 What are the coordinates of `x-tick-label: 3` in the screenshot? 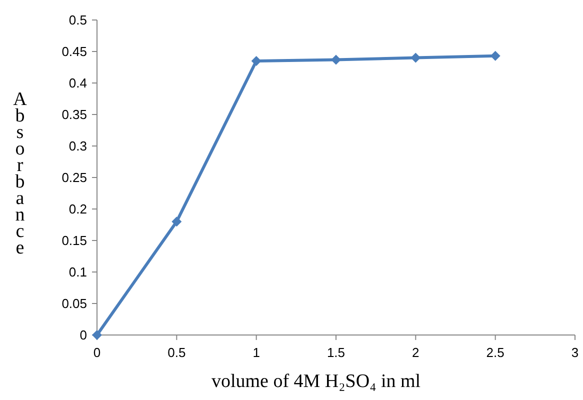 It's located at (575, 352).